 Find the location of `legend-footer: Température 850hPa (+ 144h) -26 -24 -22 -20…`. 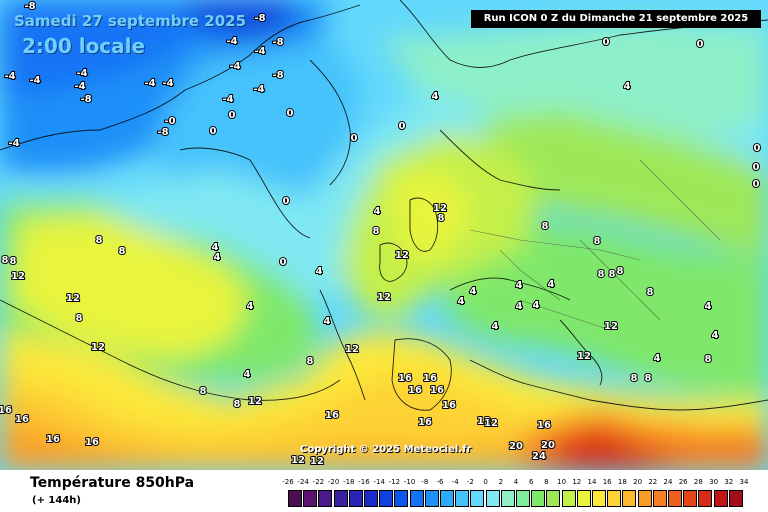

legend-footer: Température 850hPa (+ 144h) -26 -24 -22 -20… is located at coordinates (384, 491).